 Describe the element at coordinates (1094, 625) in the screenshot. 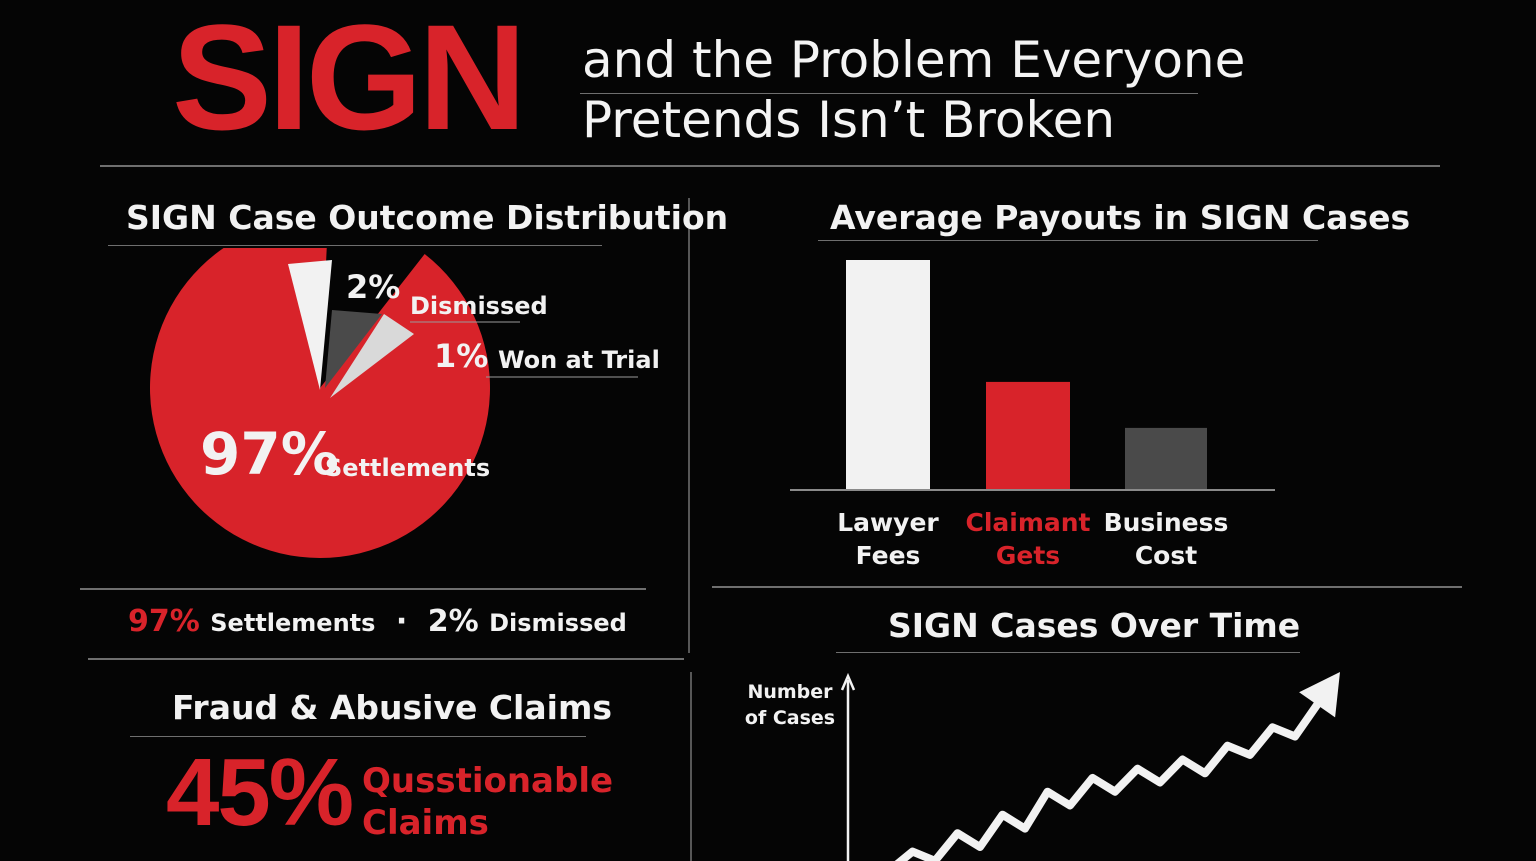

I see `line-chart-title: SIGN Cases Over Time` at that location.